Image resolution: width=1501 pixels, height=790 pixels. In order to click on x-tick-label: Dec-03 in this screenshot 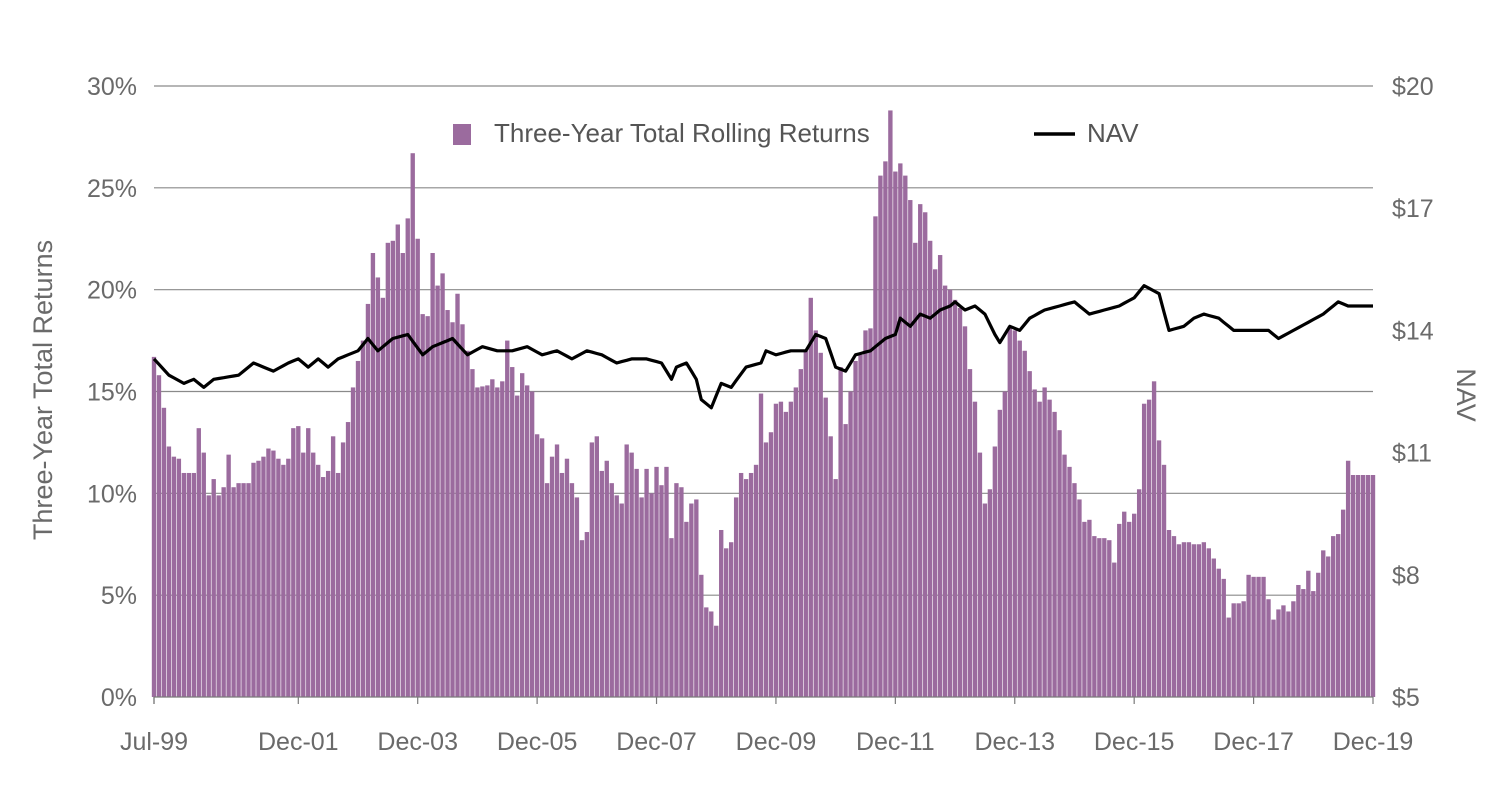, I will do `click(417, 742)`.